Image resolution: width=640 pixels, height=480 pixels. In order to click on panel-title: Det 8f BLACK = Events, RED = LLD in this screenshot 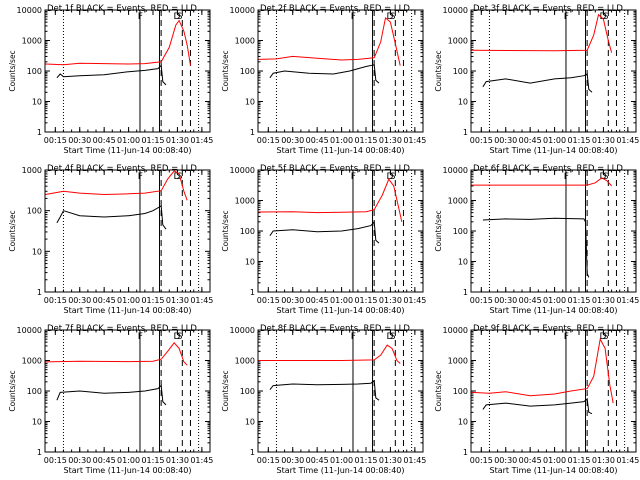, I will do `click(335, 329)`.